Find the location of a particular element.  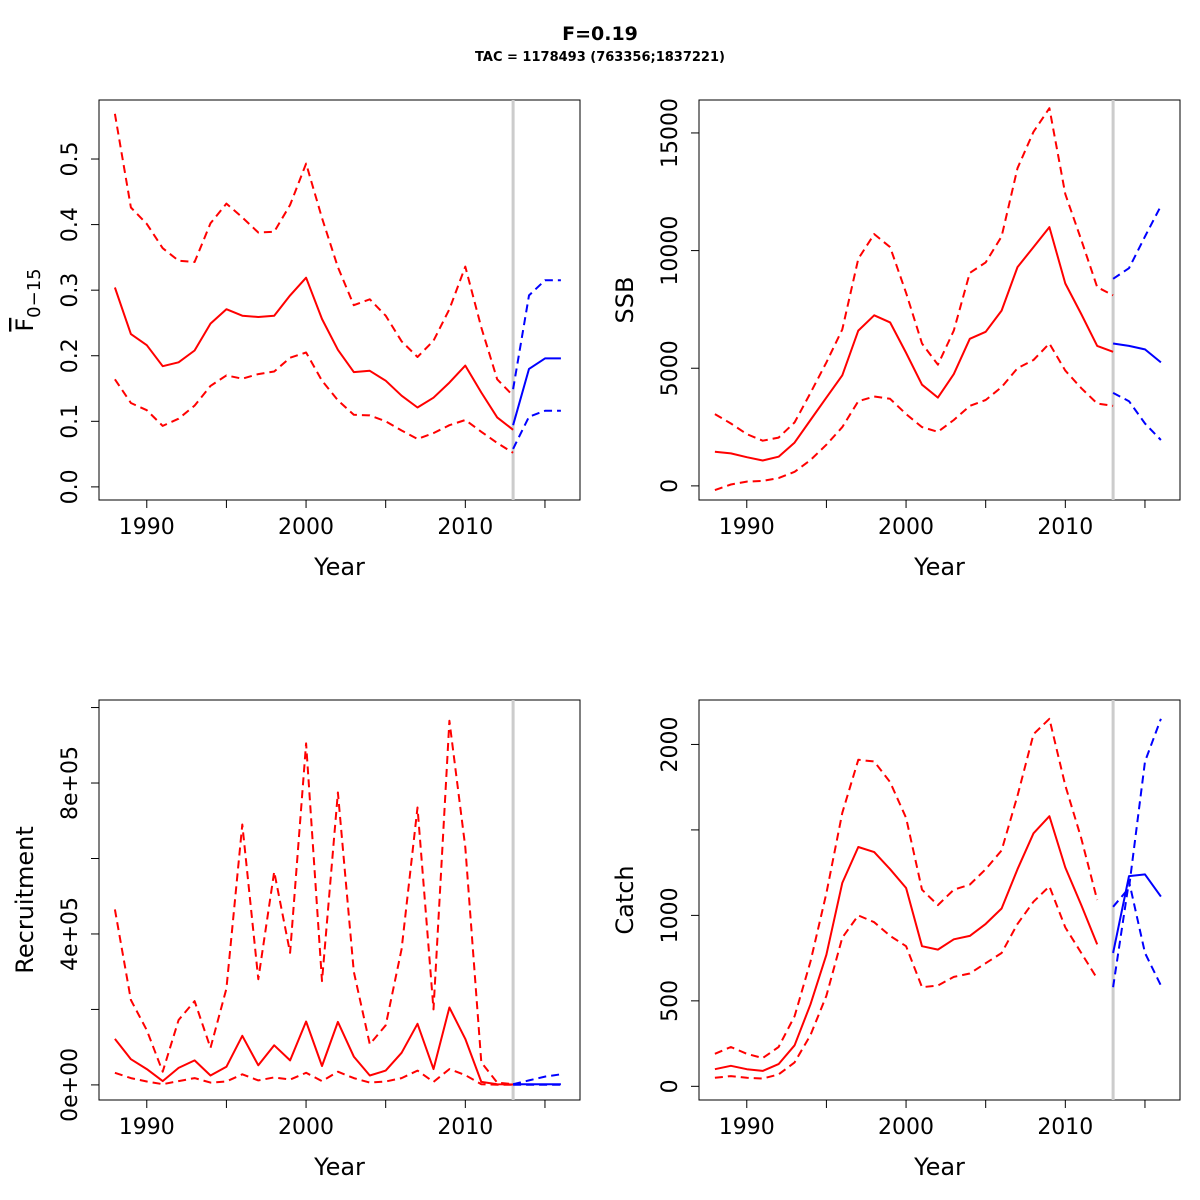

y-tick-label: 500 is located at coordinates (670, 1001).